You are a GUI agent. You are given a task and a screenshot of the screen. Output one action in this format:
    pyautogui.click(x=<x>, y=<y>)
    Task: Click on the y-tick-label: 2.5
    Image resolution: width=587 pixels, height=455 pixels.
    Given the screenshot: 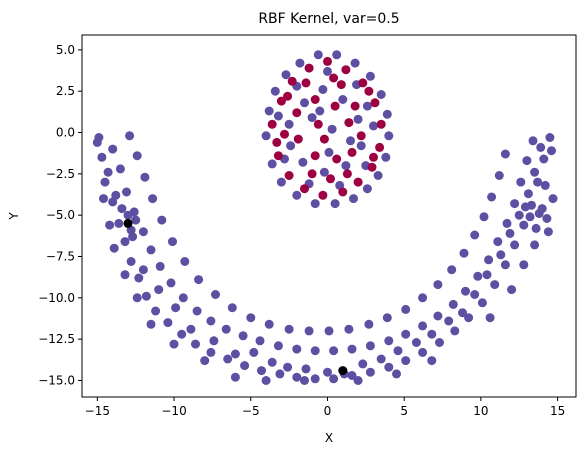 What is the action you would take?
    pyautogui.click(x=65, y=91)
    